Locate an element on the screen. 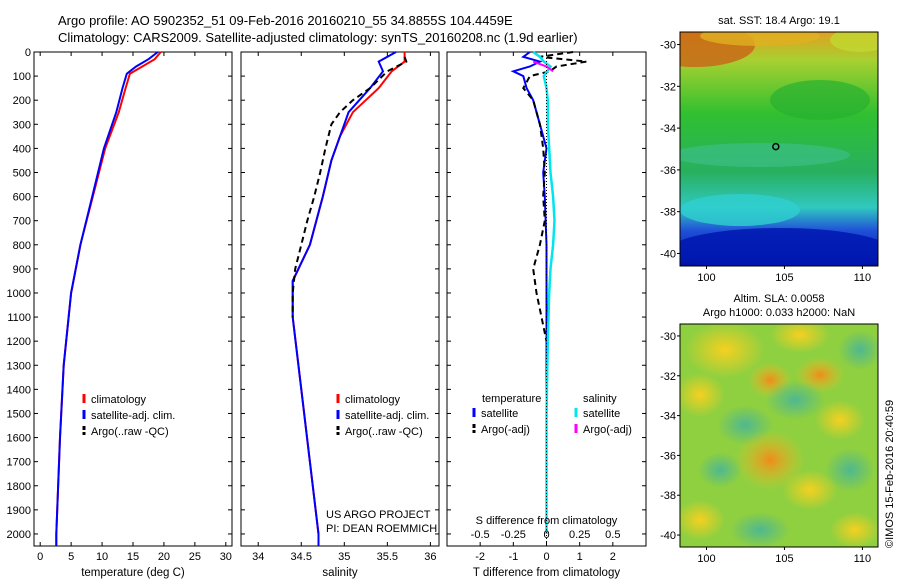  sla_map-ytick-label: -32 is located at coordinates (668, 377).